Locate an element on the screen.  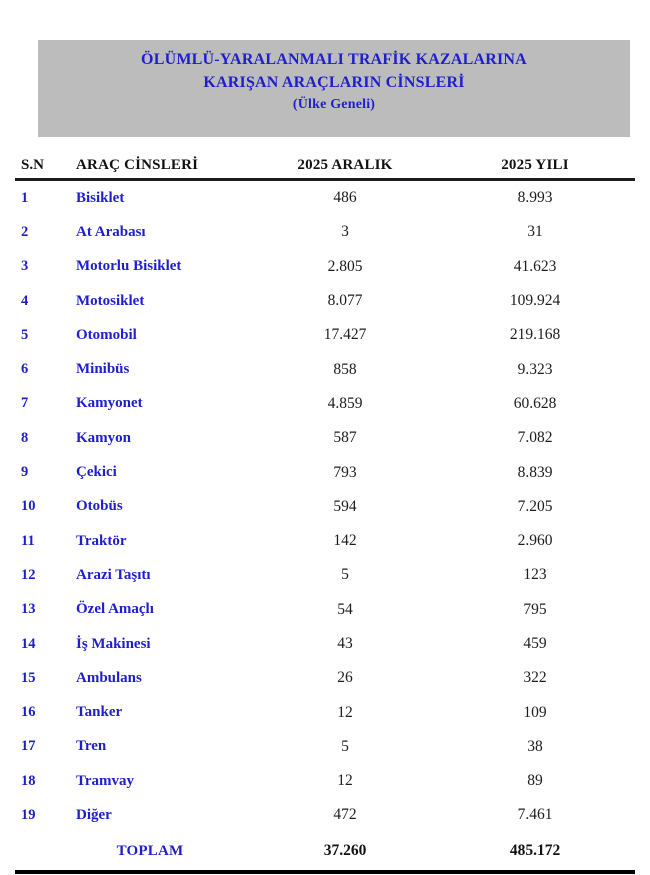
row-number: 4 is located at coordinates (25, 300).